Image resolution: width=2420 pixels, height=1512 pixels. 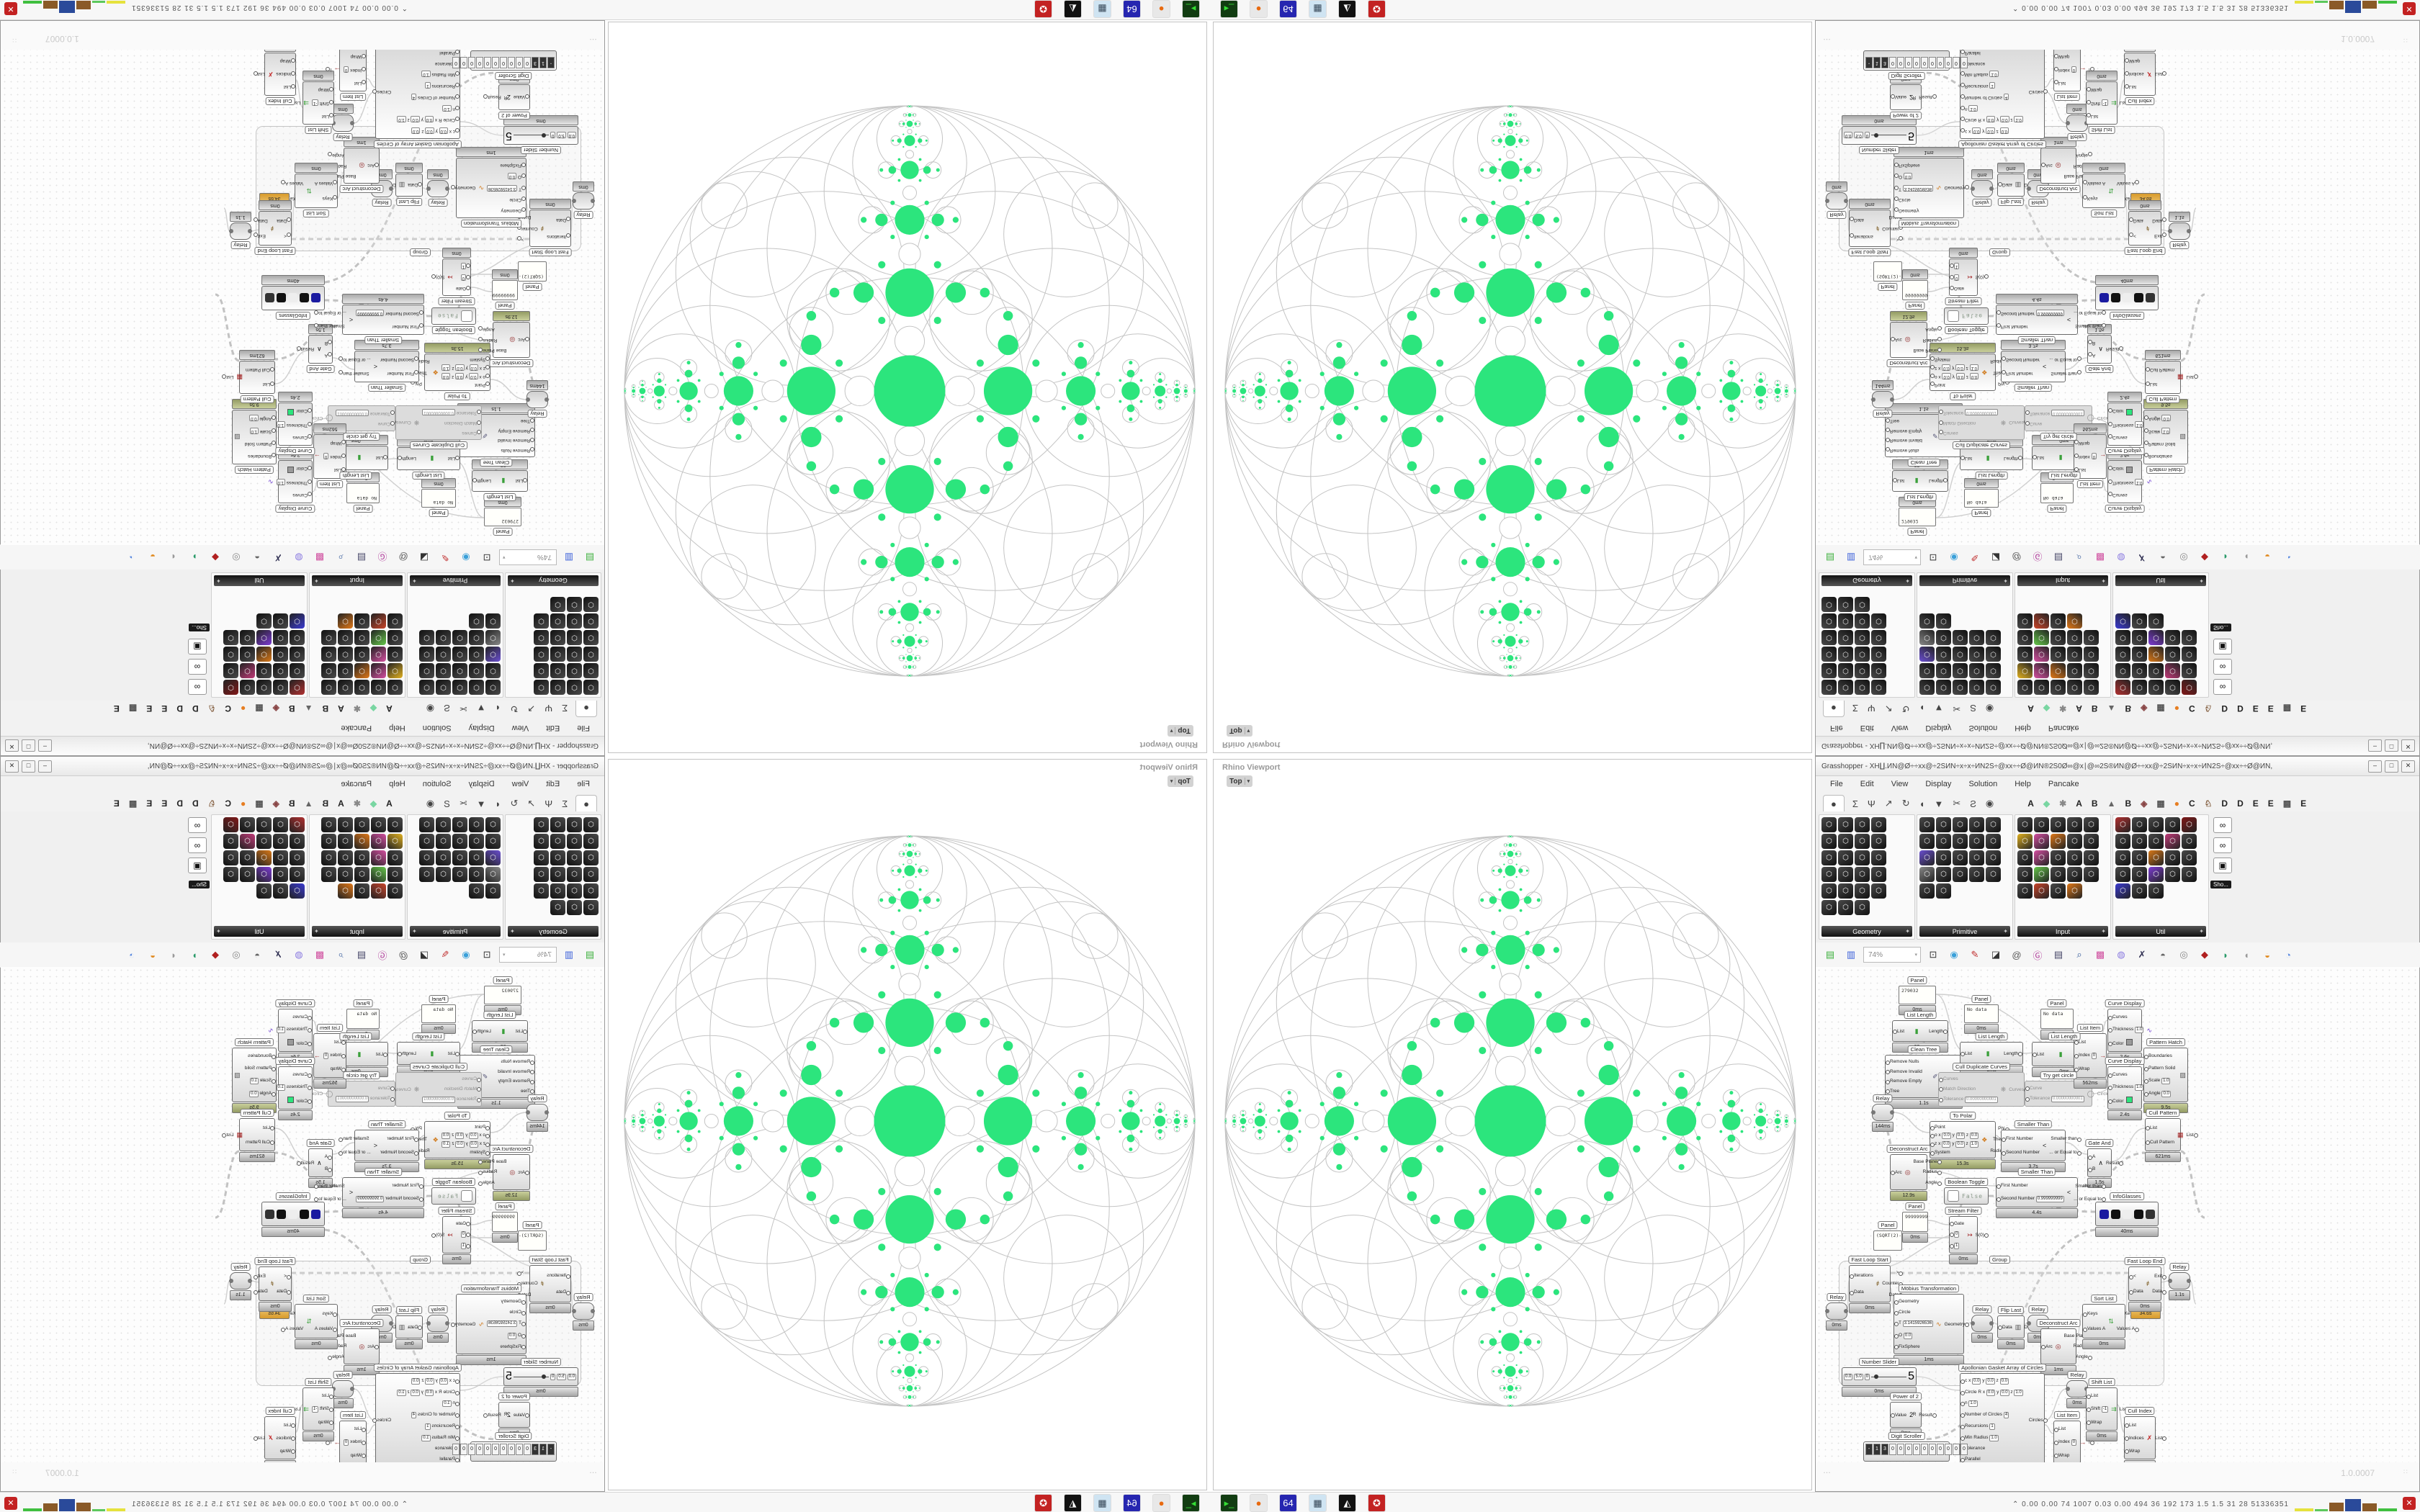 What do you see at coordinates (2066, 69) in the screenshot?
I see `input-port: Index 0` at bounding box center [2066, 69].